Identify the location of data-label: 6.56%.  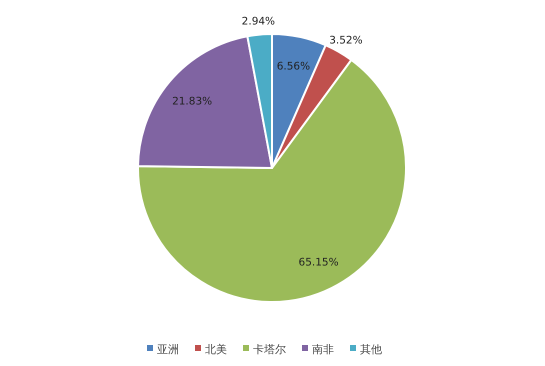
(293, 66).